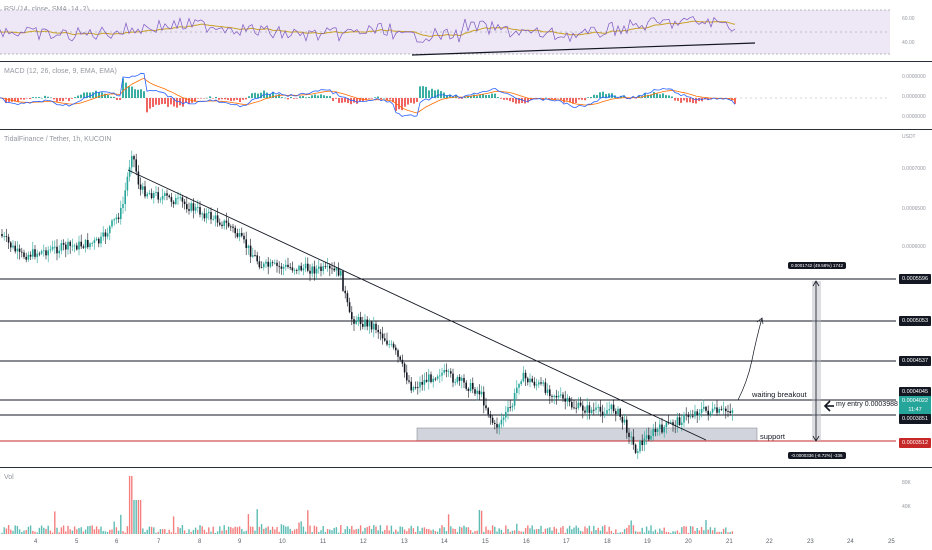  What do you see at coordinates (363, 542) in the screenshot?
I see `date-tick: 12` at bounding box center [363, 542].